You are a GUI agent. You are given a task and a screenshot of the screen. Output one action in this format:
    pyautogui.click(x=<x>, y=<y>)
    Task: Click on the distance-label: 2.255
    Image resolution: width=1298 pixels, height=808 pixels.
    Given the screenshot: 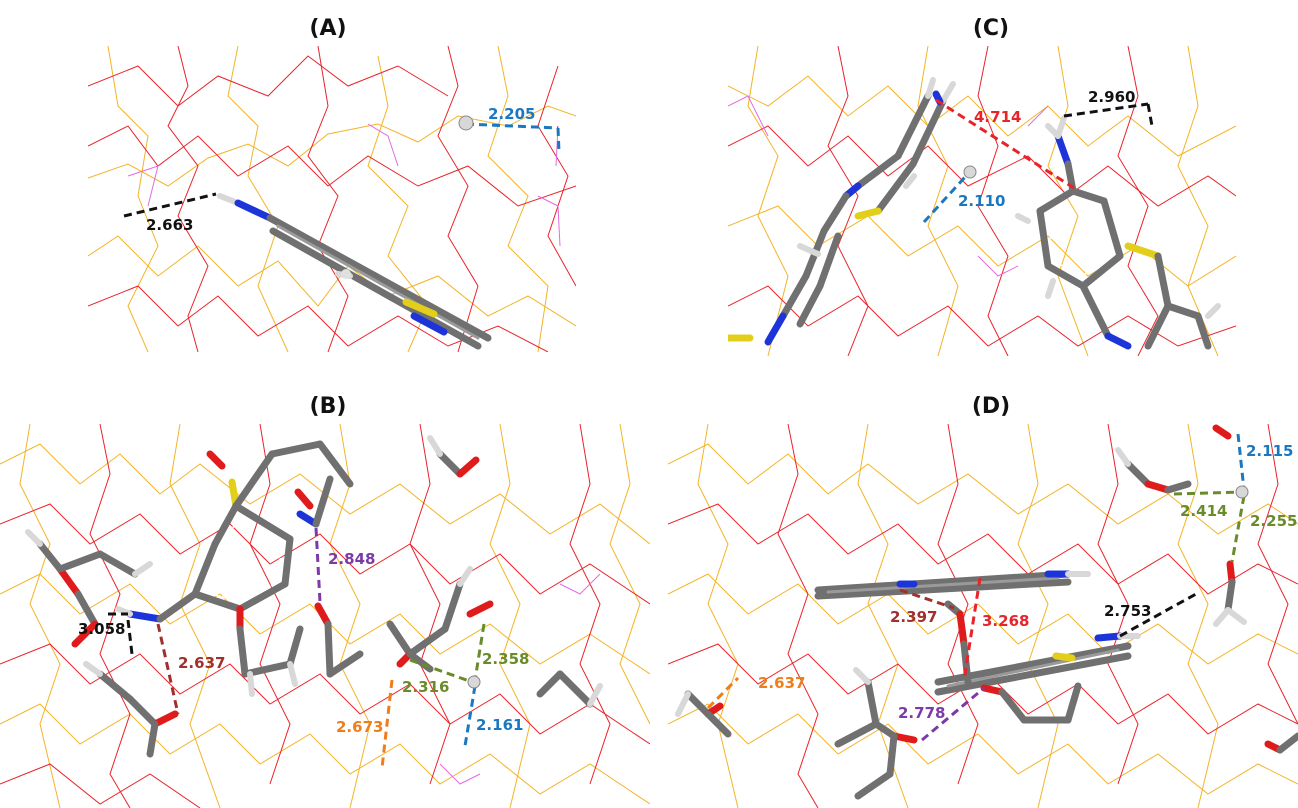 What is the action you would take?
    pyautogui.click(x=1273, y=521)
    